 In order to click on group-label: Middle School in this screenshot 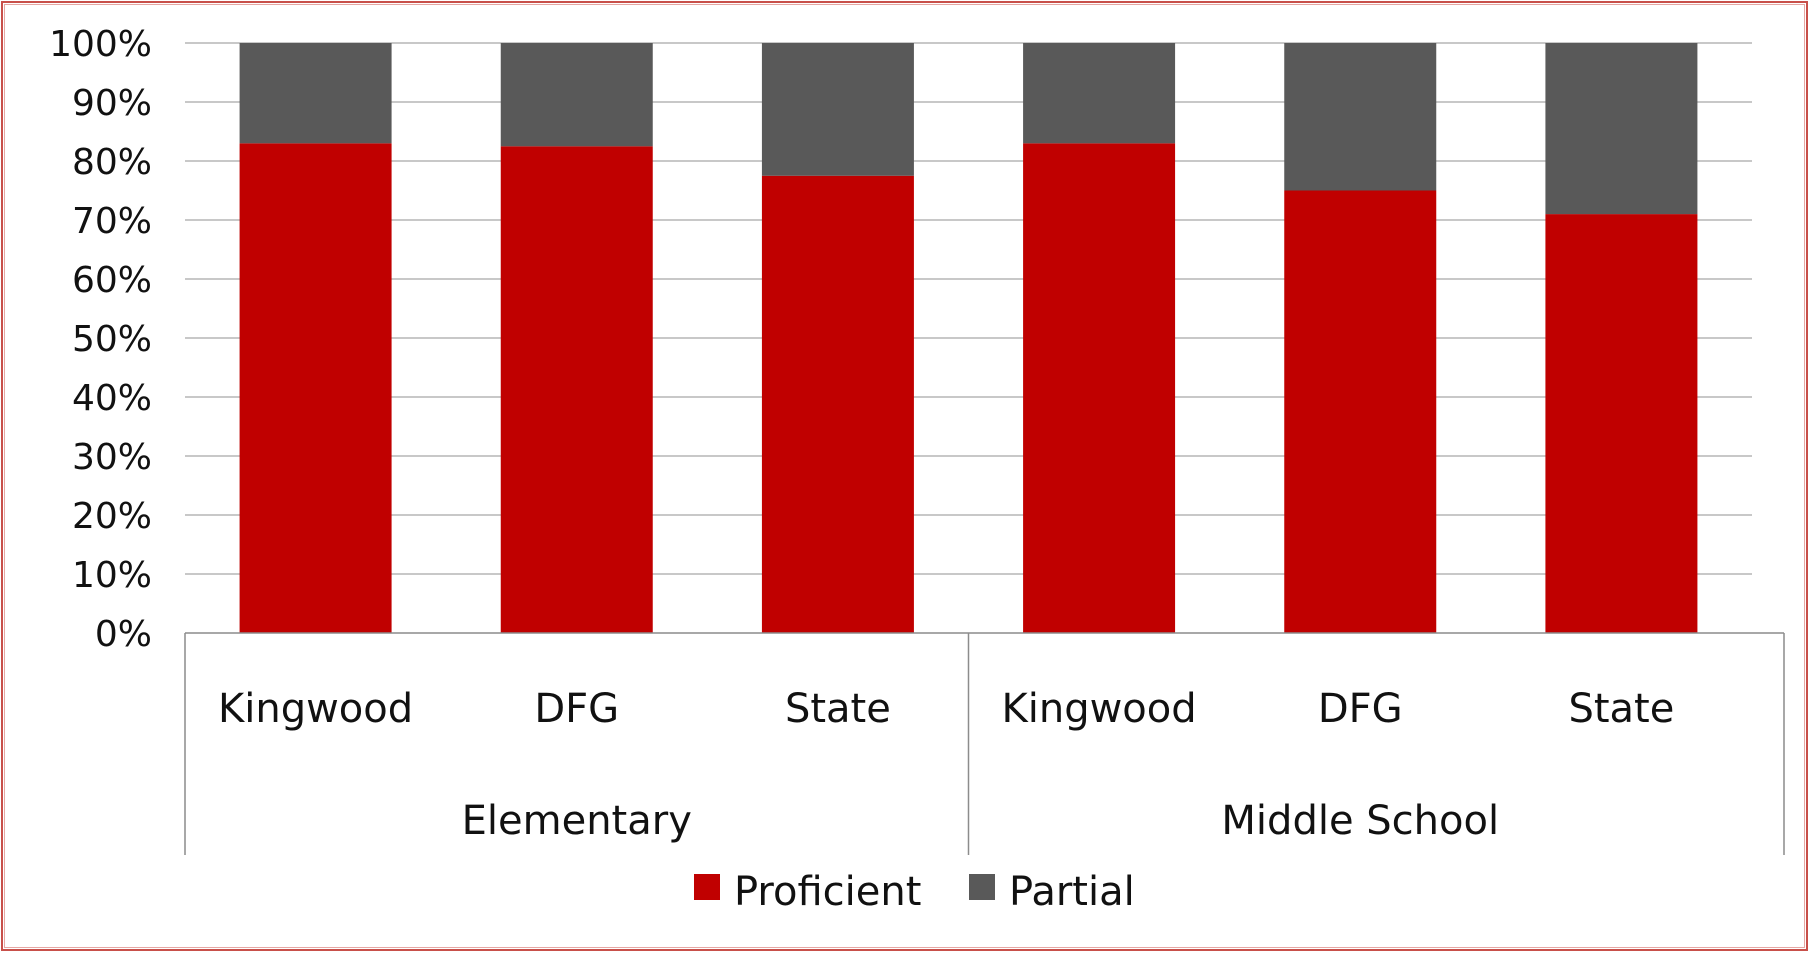, I will do `click(1360, 821)`.